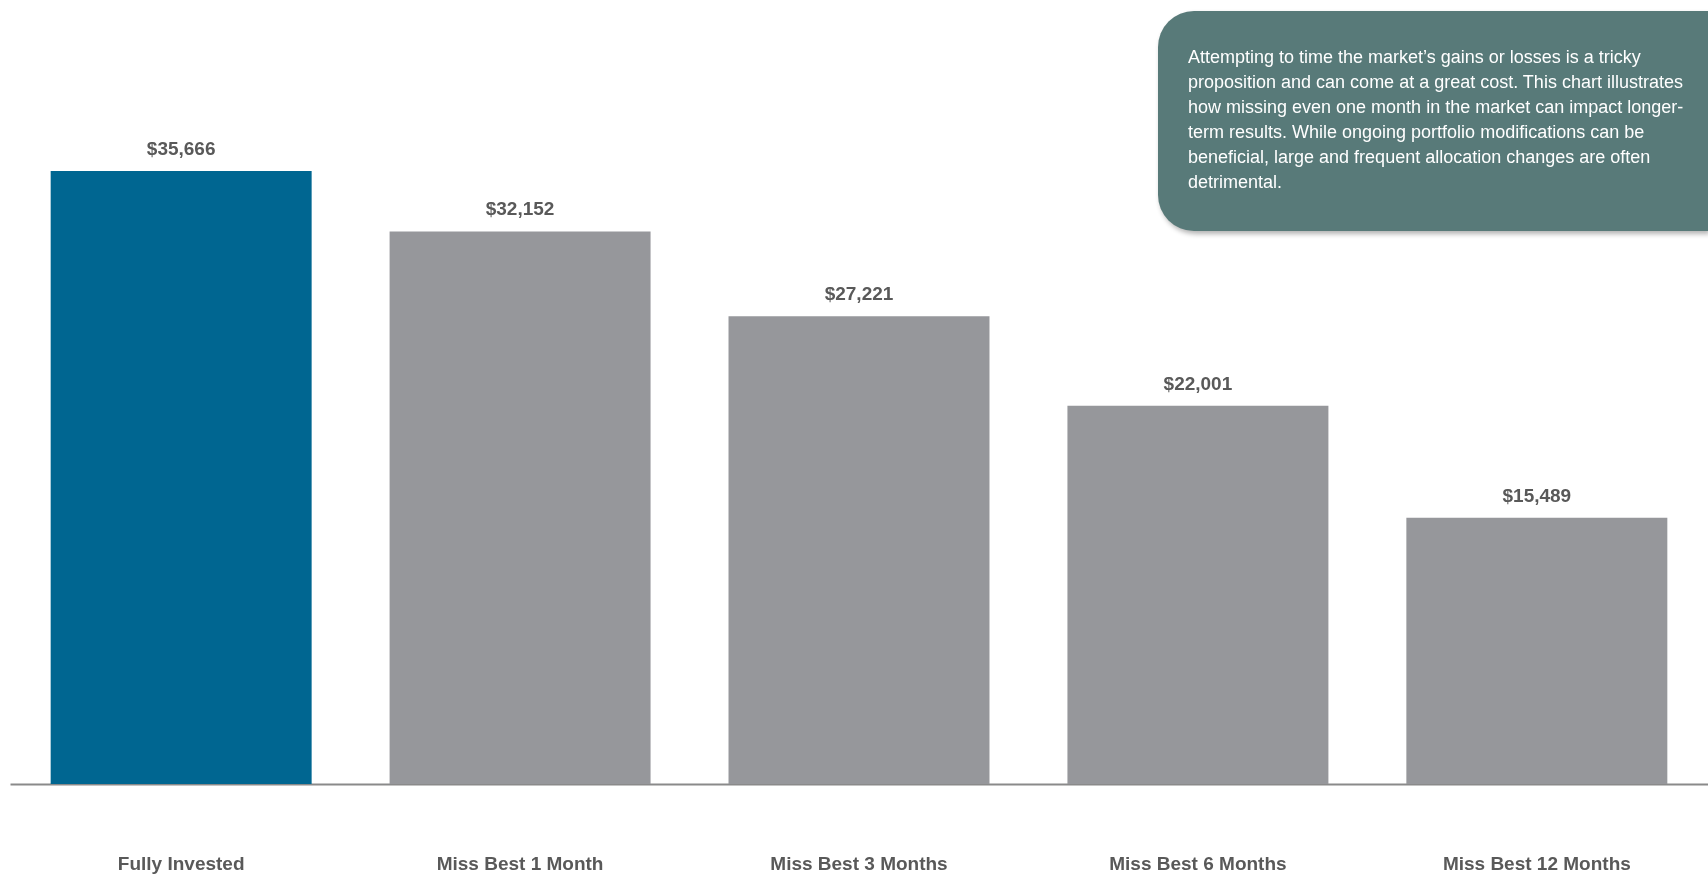 Image resolution: width=1708 pixels, height=894 pixels. I want to click on data-label: $15,489, so click(1537, 495).